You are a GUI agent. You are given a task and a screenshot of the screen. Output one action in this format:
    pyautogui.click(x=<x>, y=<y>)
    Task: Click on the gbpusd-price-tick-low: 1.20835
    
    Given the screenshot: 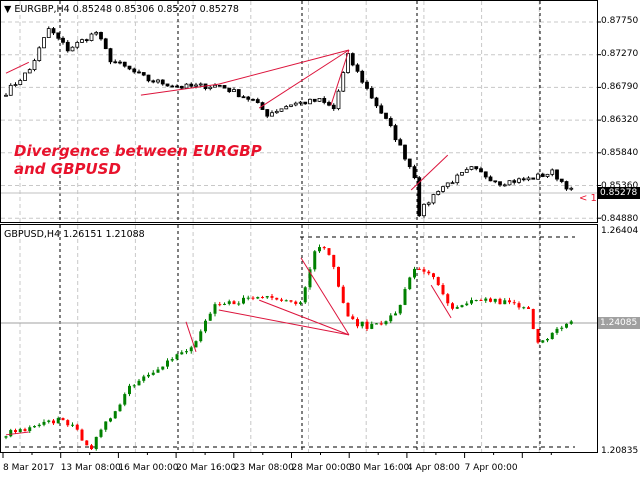 What is the action you would take?
    pyautogui.click(x=620, y=451)
    